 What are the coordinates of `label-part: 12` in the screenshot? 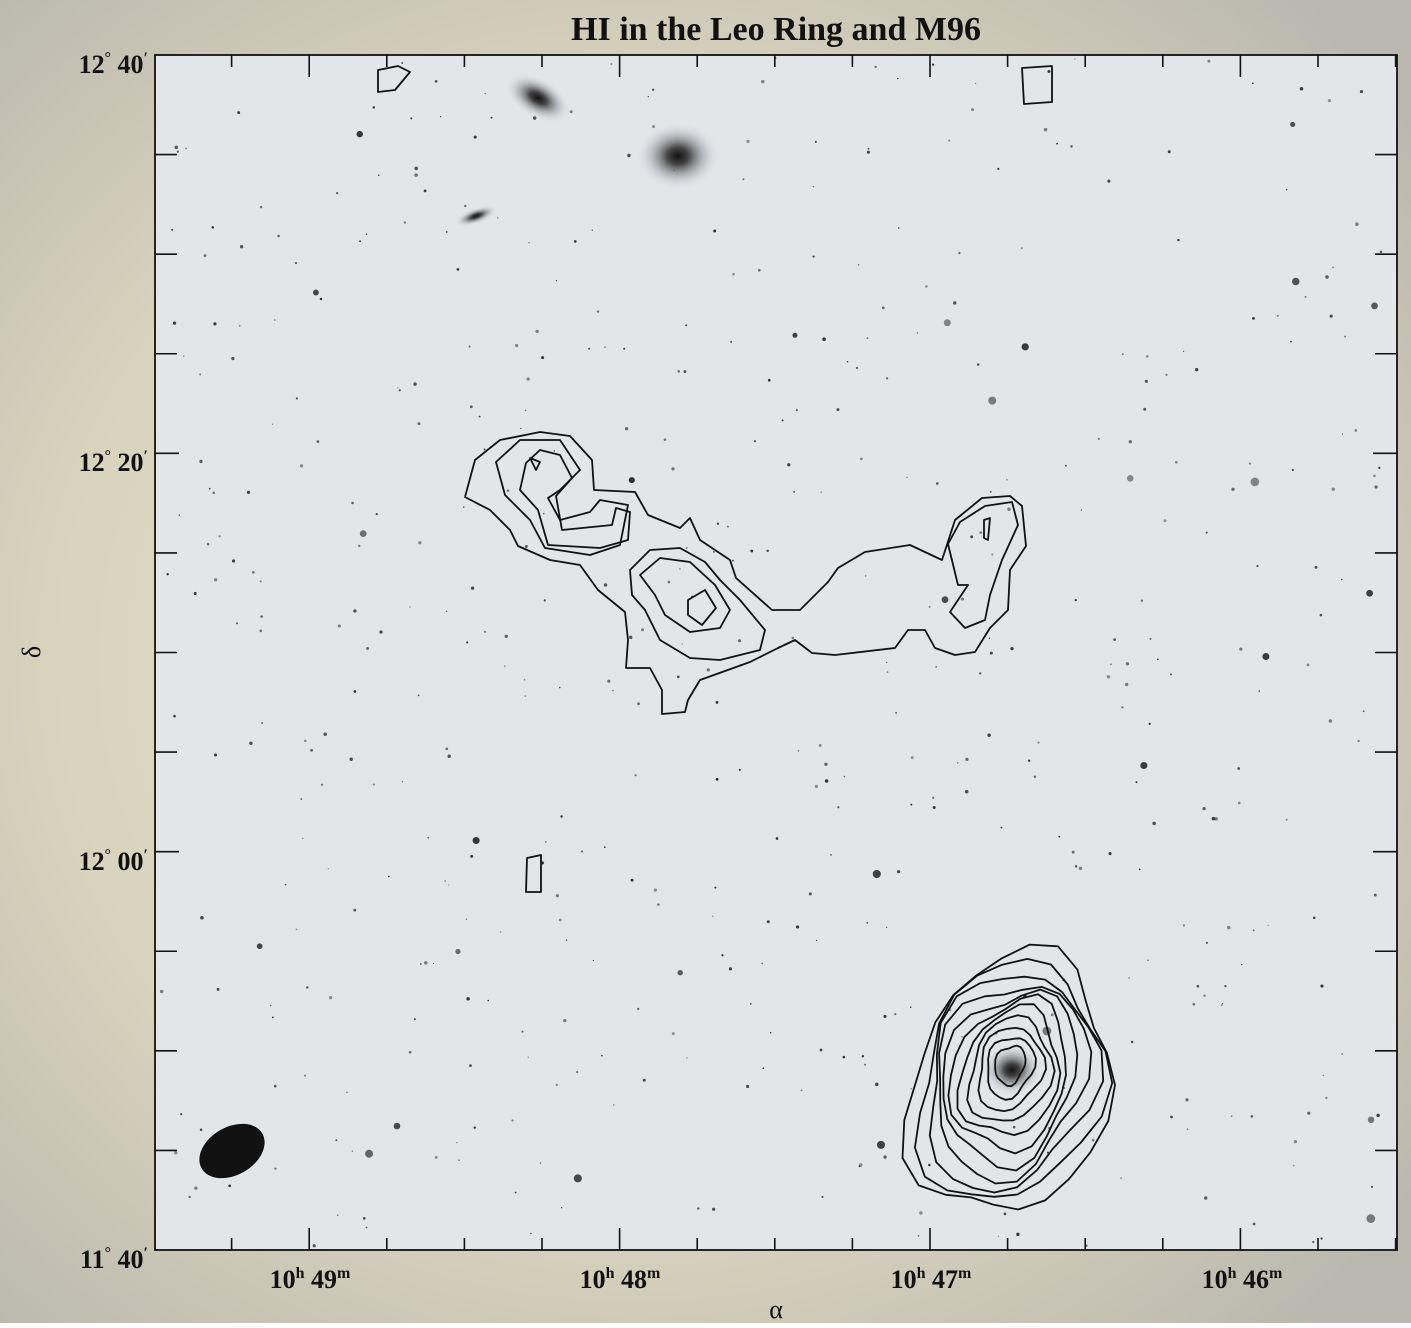 It's located at (92, 861).